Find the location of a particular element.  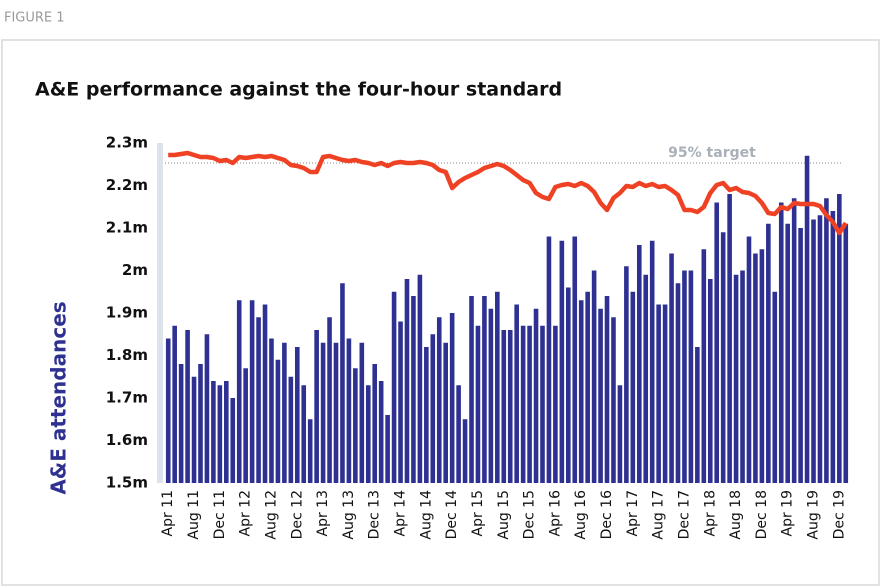

x-tick-label: Dec 13 is located at coordinates (375, 514).